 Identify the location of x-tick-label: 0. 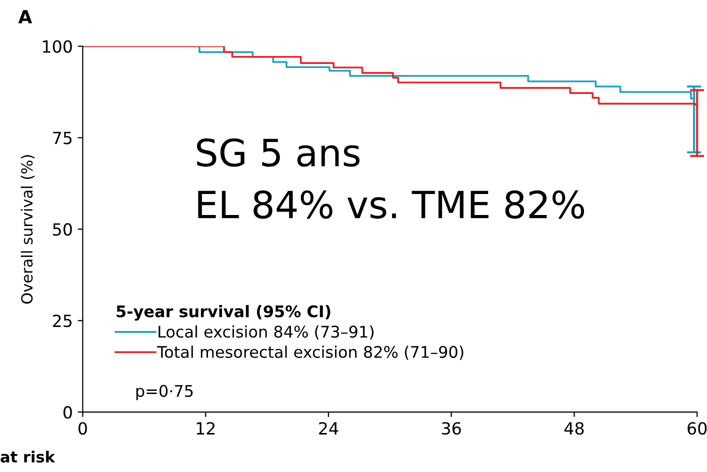
(82, 428).